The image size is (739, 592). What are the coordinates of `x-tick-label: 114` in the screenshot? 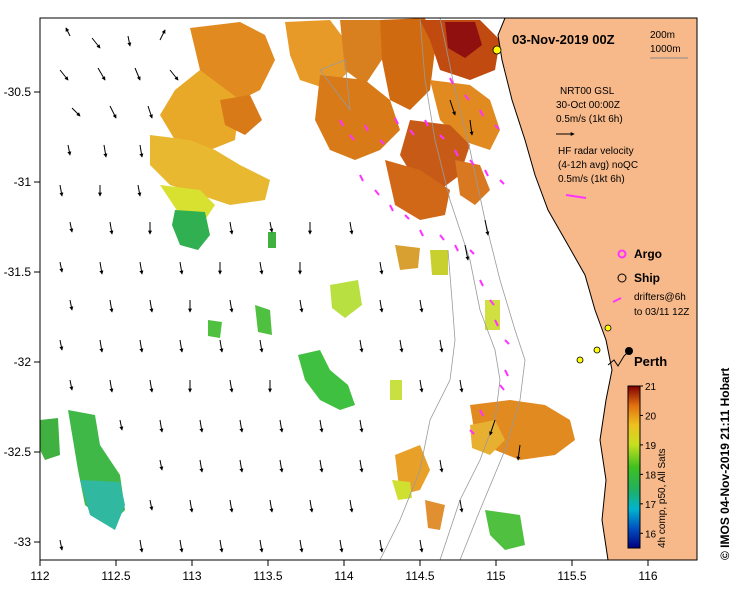 It's located at (343, 576).